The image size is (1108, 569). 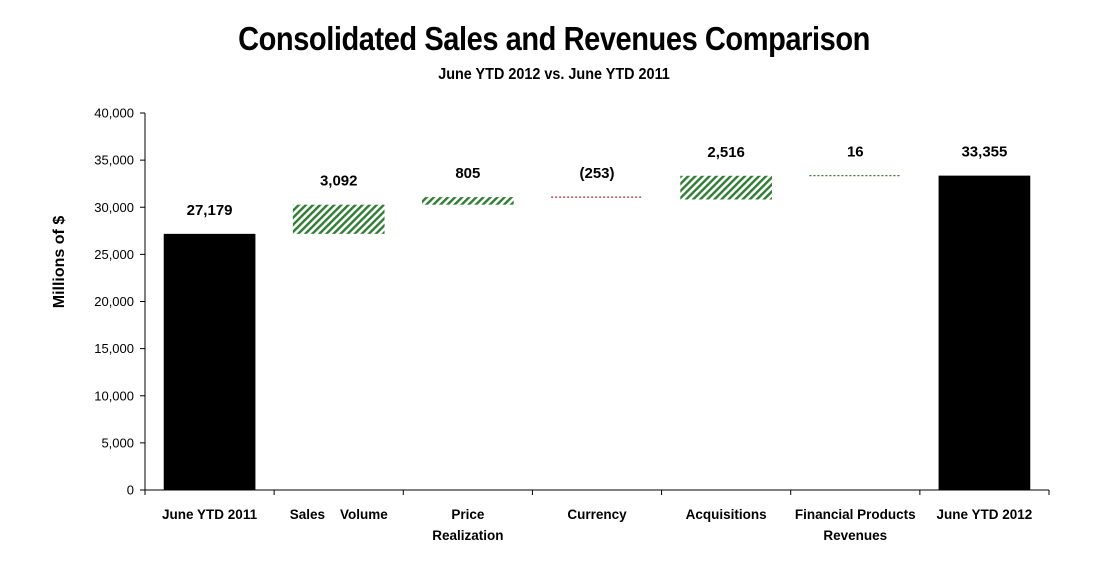 I want to click on data-label: 805, so click(x=467, y=173).